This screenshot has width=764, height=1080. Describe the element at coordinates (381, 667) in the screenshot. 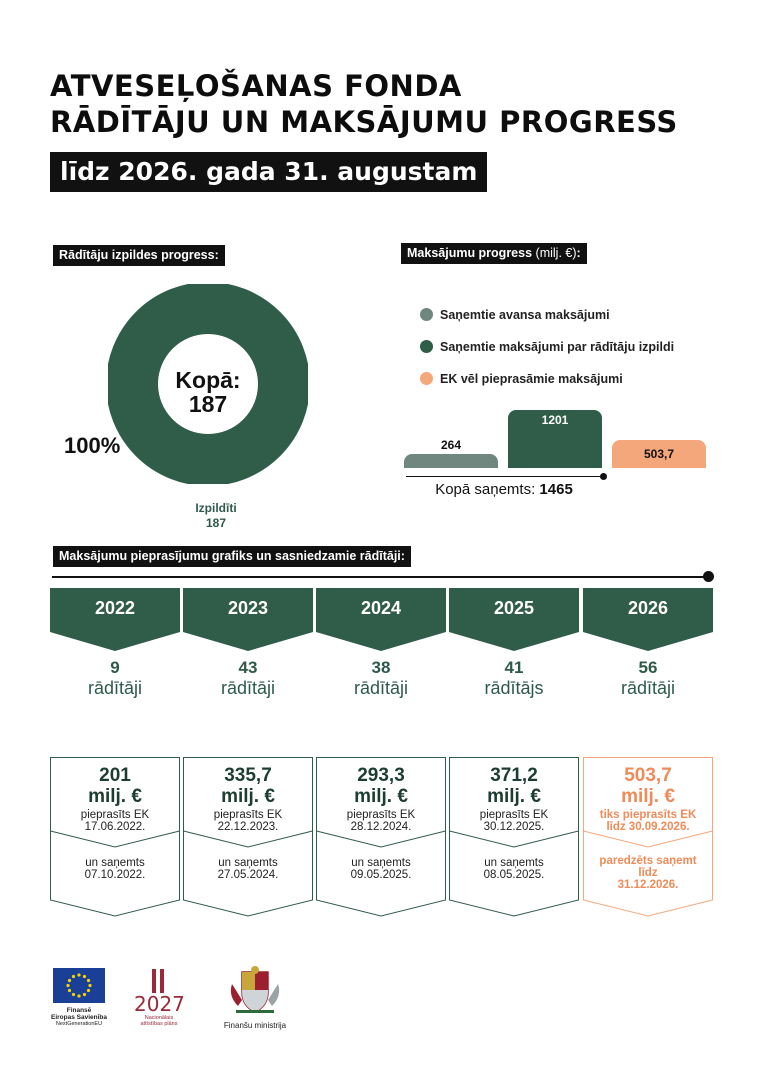

I see `indicator-count-value: 38` at that location.